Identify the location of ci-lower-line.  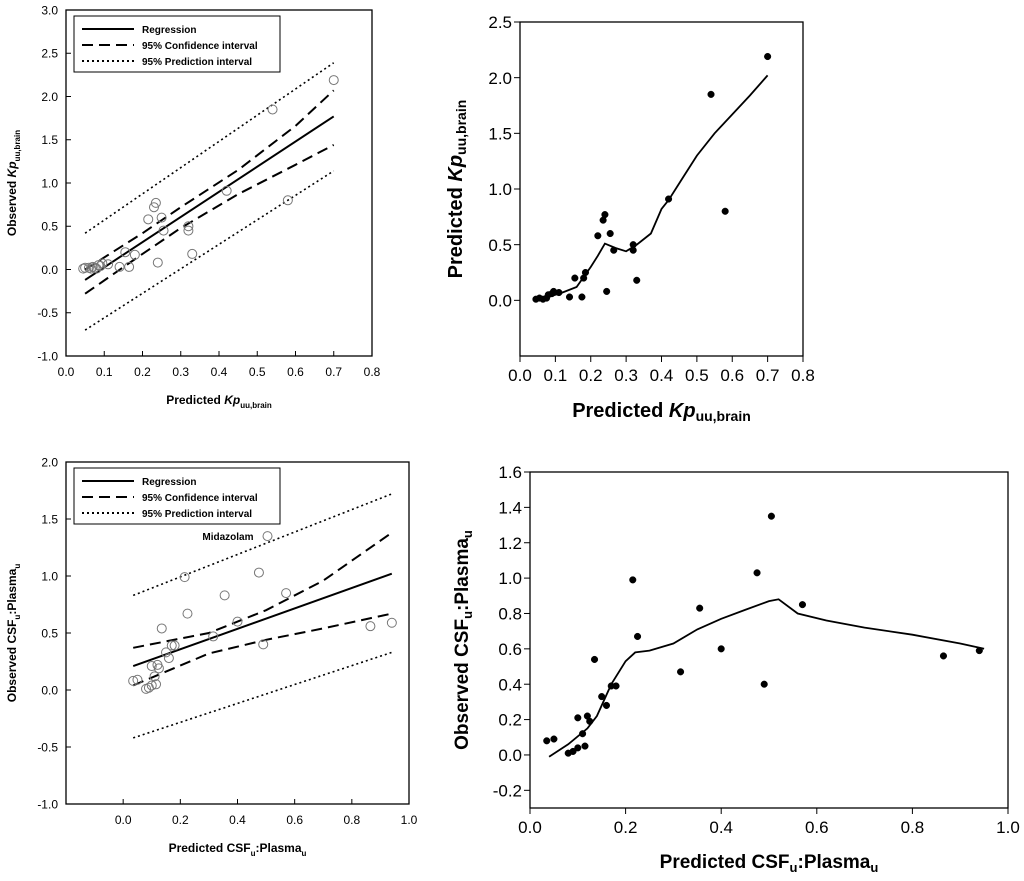
(209, 219).